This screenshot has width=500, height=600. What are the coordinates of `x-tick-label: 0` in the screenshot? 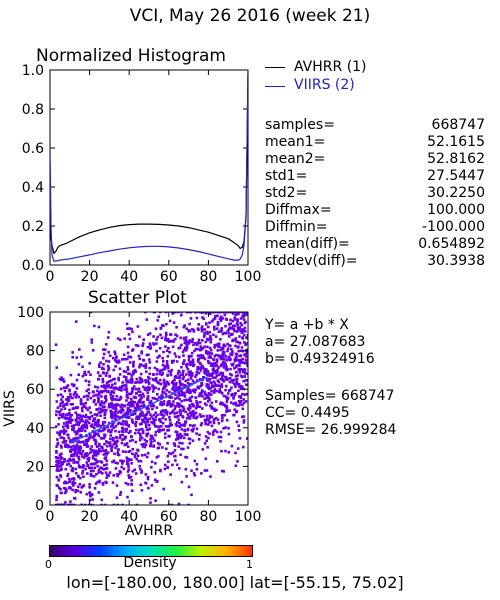 It's located at (50, 517).